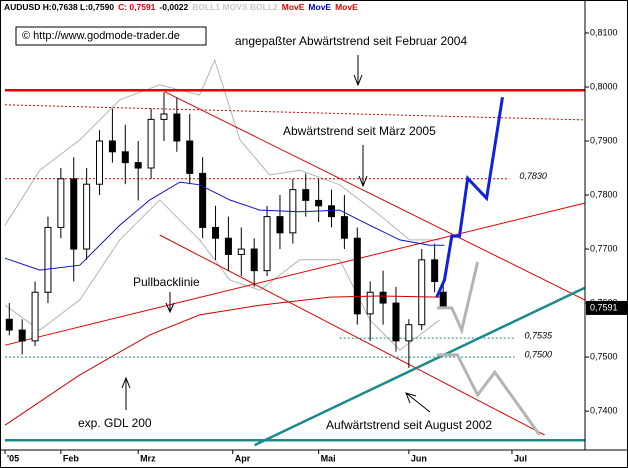 The image size is (628, 468). What do you see at coordinates (604, 248) in the screenshot?
I see `y-tick-label: 0,7700` at bounding box center [604, 248].